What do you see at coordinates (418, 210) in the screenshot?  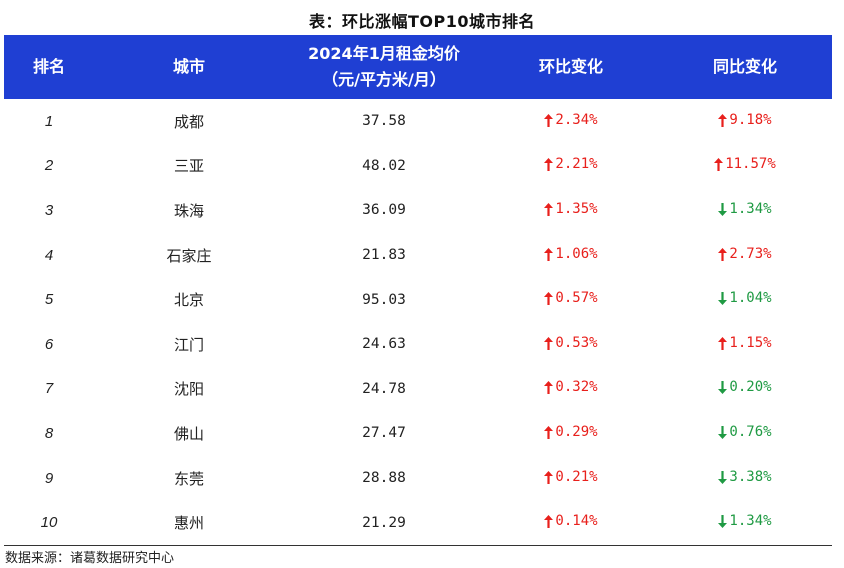 I see `table-row: 3 珠海 36.09 1.35% 1.34%` at bounding box center [418, 210].